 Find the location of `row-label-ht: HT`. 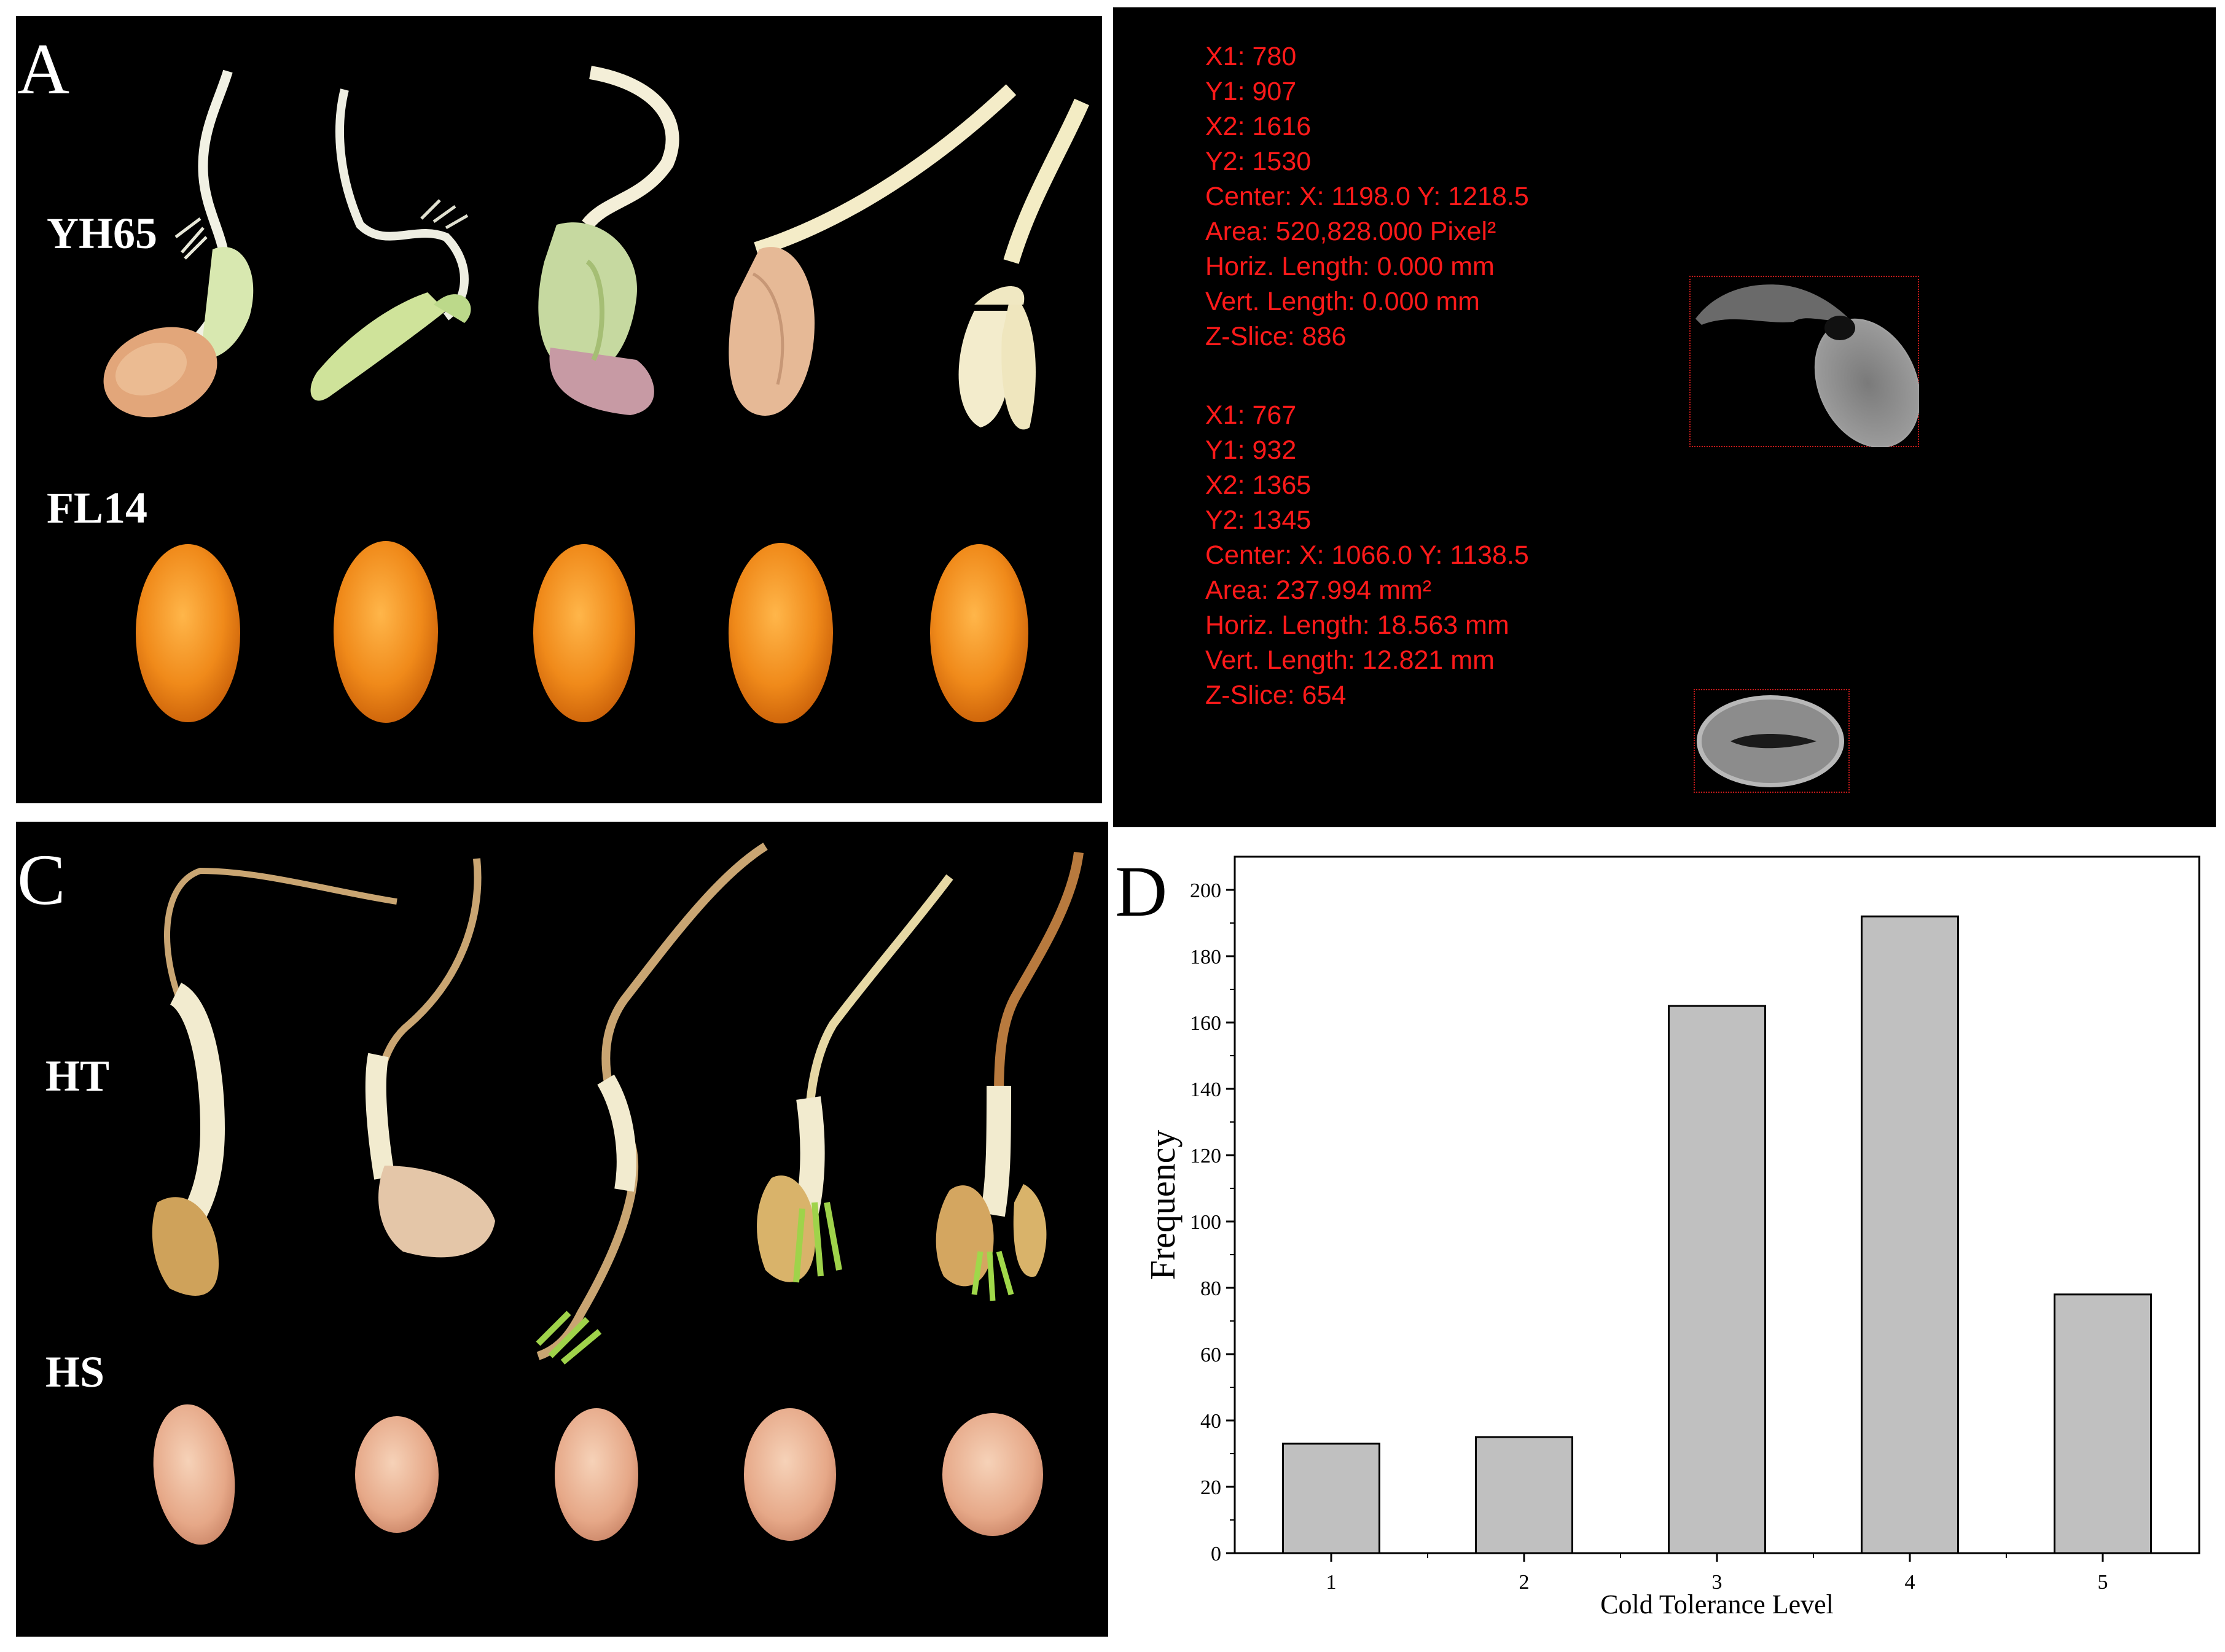

row-label-ht: HT is located at coordinates (78, 1076).